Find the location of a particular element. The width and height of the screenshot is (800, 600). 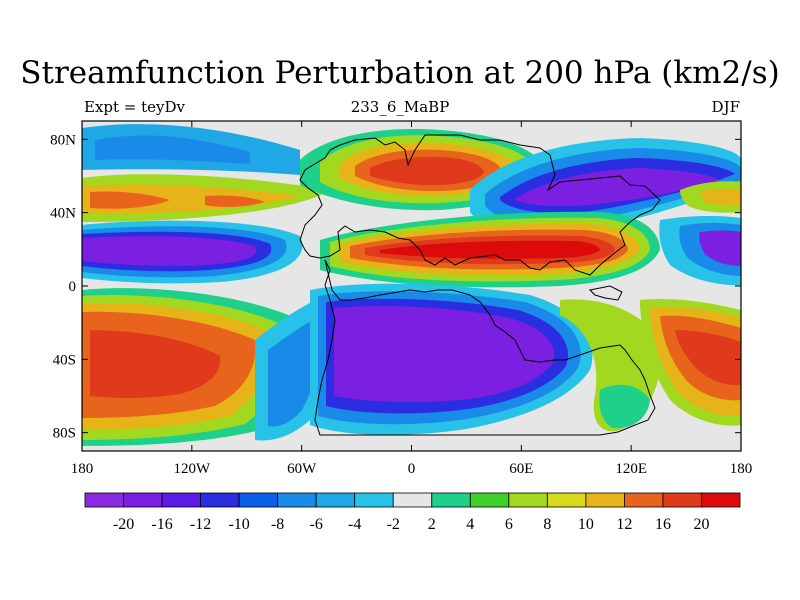

contour-high-tropical-asia is located at coordinates (490, 249).